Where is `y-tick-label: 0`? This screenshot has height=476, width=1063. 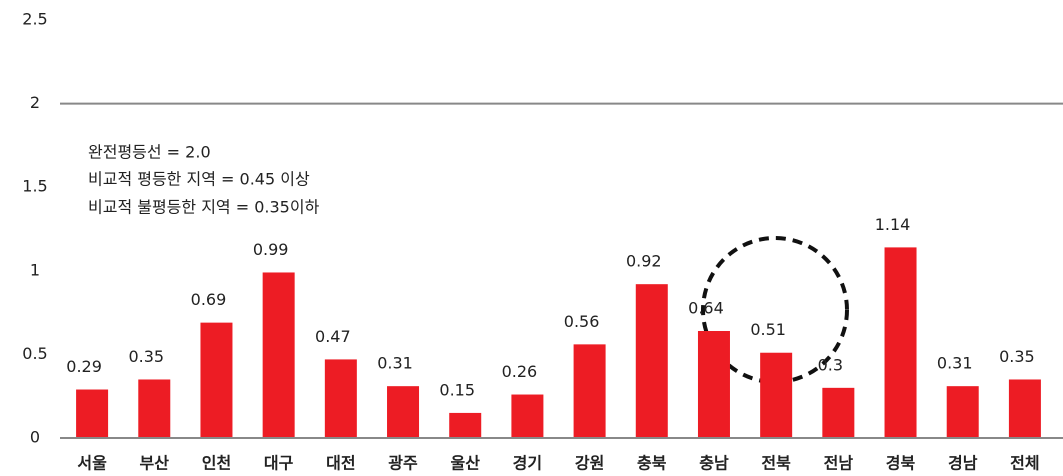 y-tick-label: 0 is located at coordinates (35, 437).